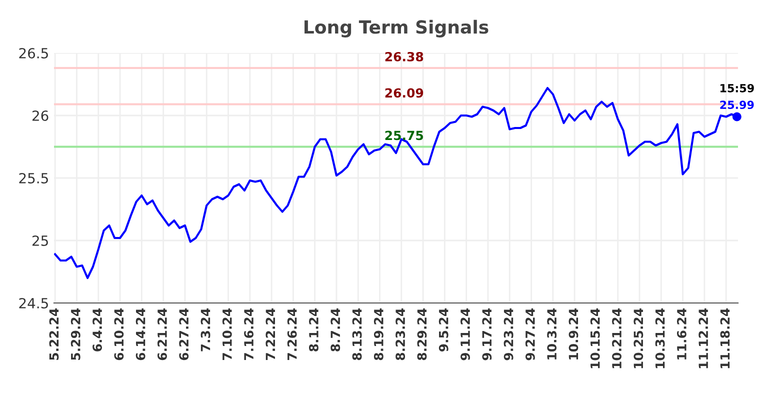 The image size is (784, 398). Describe the element at coordinates (227, 334) in the screenshot. I see `x-tick-label: 7.10.24` at that location.